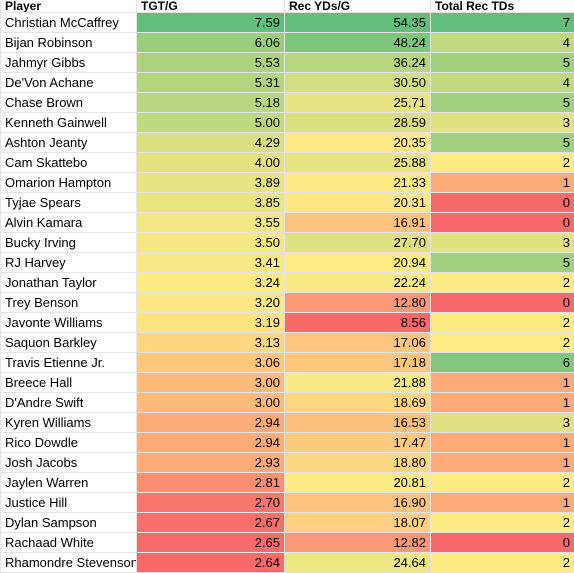 This screenshot has height=573, width=574. Describe the element at coordinates (210, 122) in the screenshot. I see `stat-cell: 5.00` at that location.